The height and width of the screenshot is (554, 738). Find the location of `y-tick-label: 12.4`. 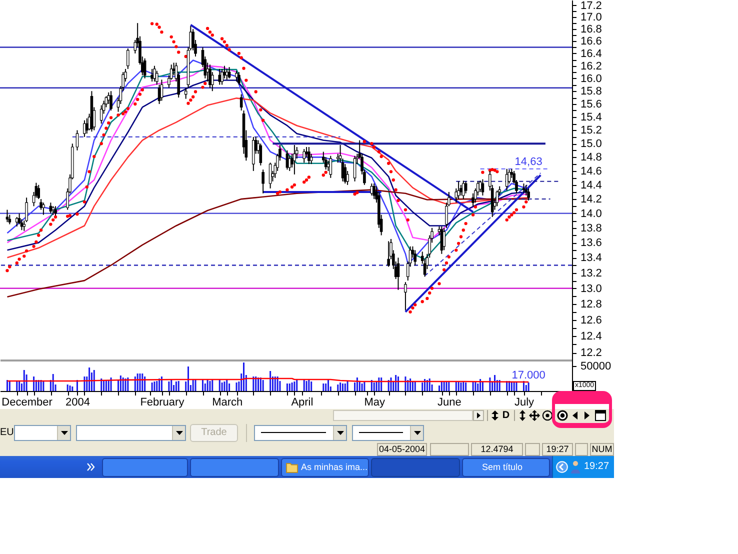

y-tick-label: 12.4 is located at coordinates (591, 336).